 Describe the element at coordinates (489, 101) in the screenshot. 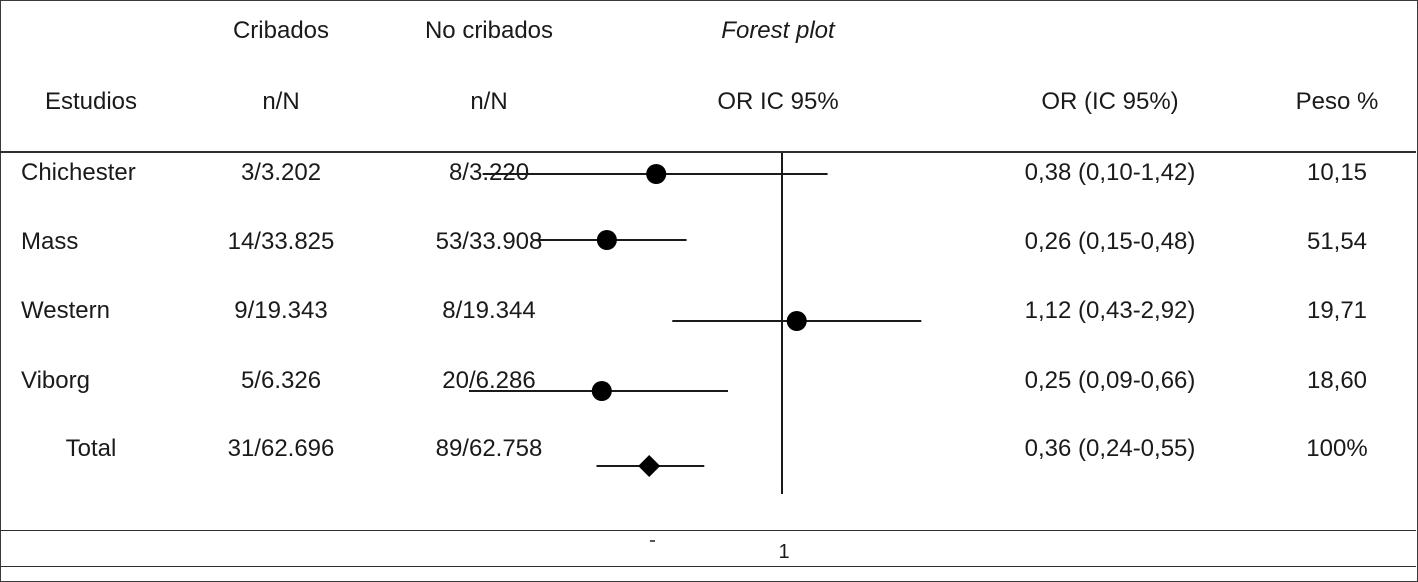

I see `header-unscreened-nn: n/N` at that location.